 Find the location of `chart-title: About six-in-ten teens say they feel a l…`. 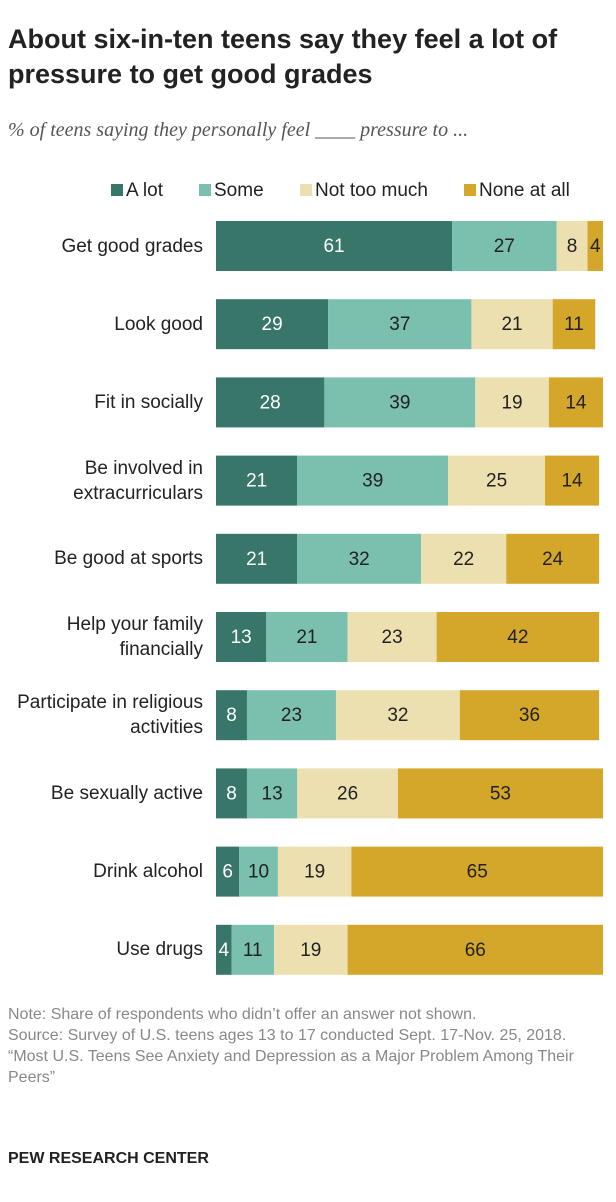

chart-title: About six-in-ten teens say they feel a l… is located at coordinates (283, 56).